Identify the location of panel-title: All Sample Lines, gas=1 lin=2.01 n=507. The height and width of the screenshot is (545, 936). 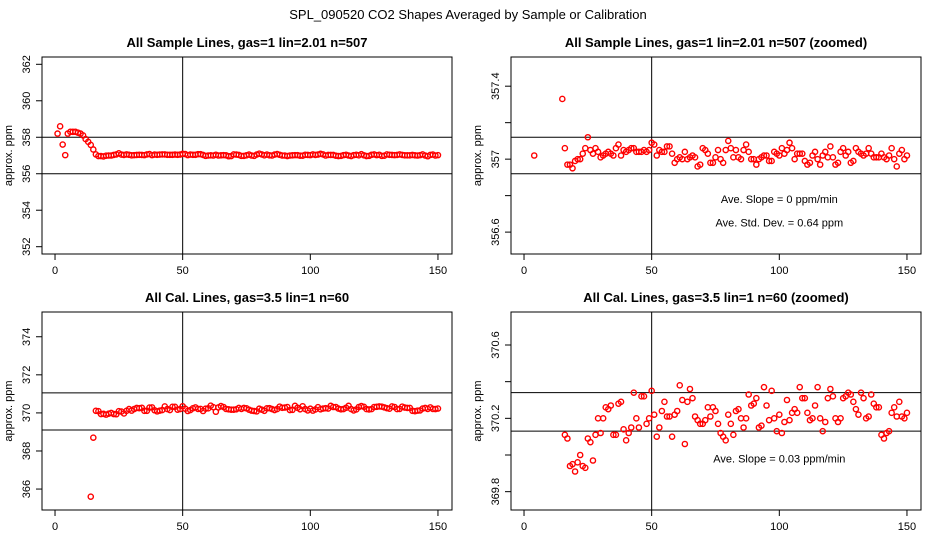
(247, 42).